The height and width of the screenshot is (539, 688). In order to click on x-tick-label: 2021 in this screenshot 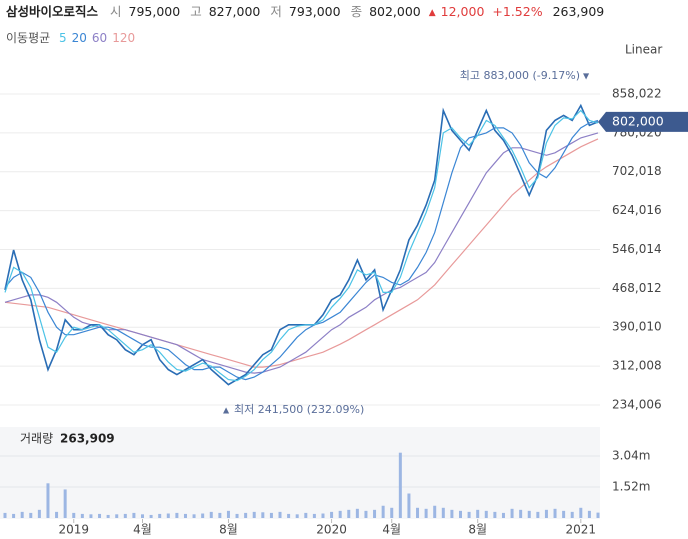, I will do `click(581, 530)`.